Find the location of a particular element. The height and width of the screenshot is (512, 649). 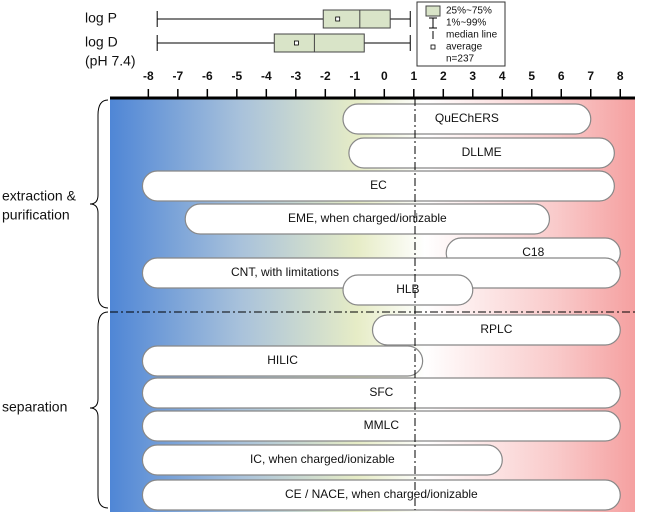

method: QuEChERS is located at coordinates (467, 119).